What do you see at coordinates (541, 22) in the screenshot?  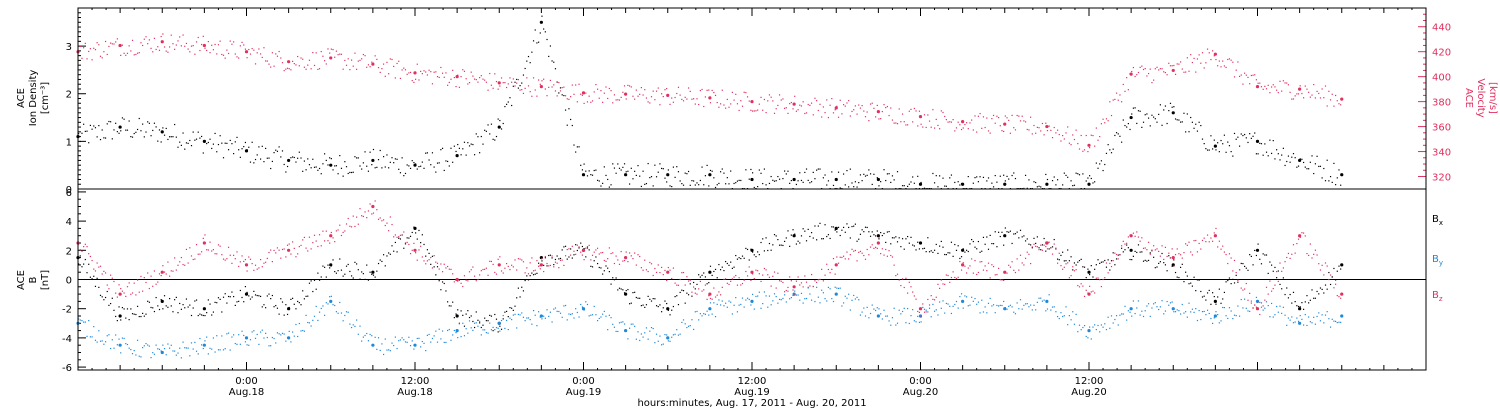 I see `density-point` at bounding box center [541, 22].